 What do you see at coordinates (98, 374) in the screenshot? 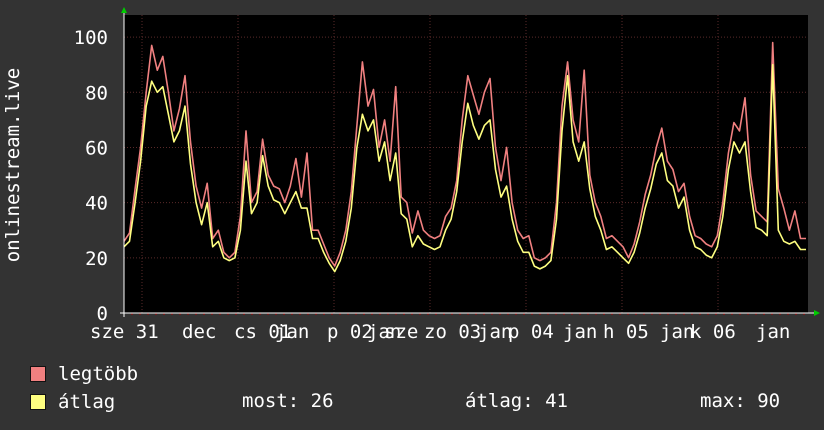
I see `legend-label-max: legtöbb` at bounding box center [98, 374].